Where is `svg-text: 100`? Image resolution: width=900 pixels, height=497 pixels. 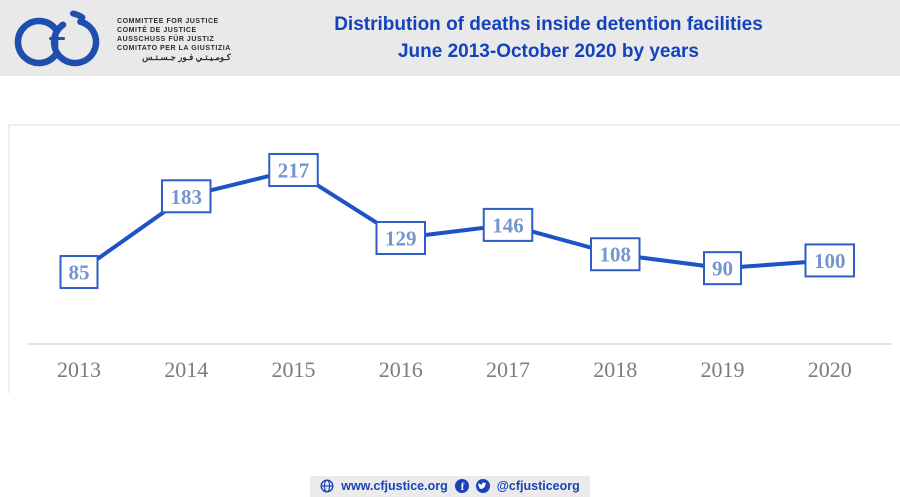
svg-text: 100 is located at coordinates (830, 261).